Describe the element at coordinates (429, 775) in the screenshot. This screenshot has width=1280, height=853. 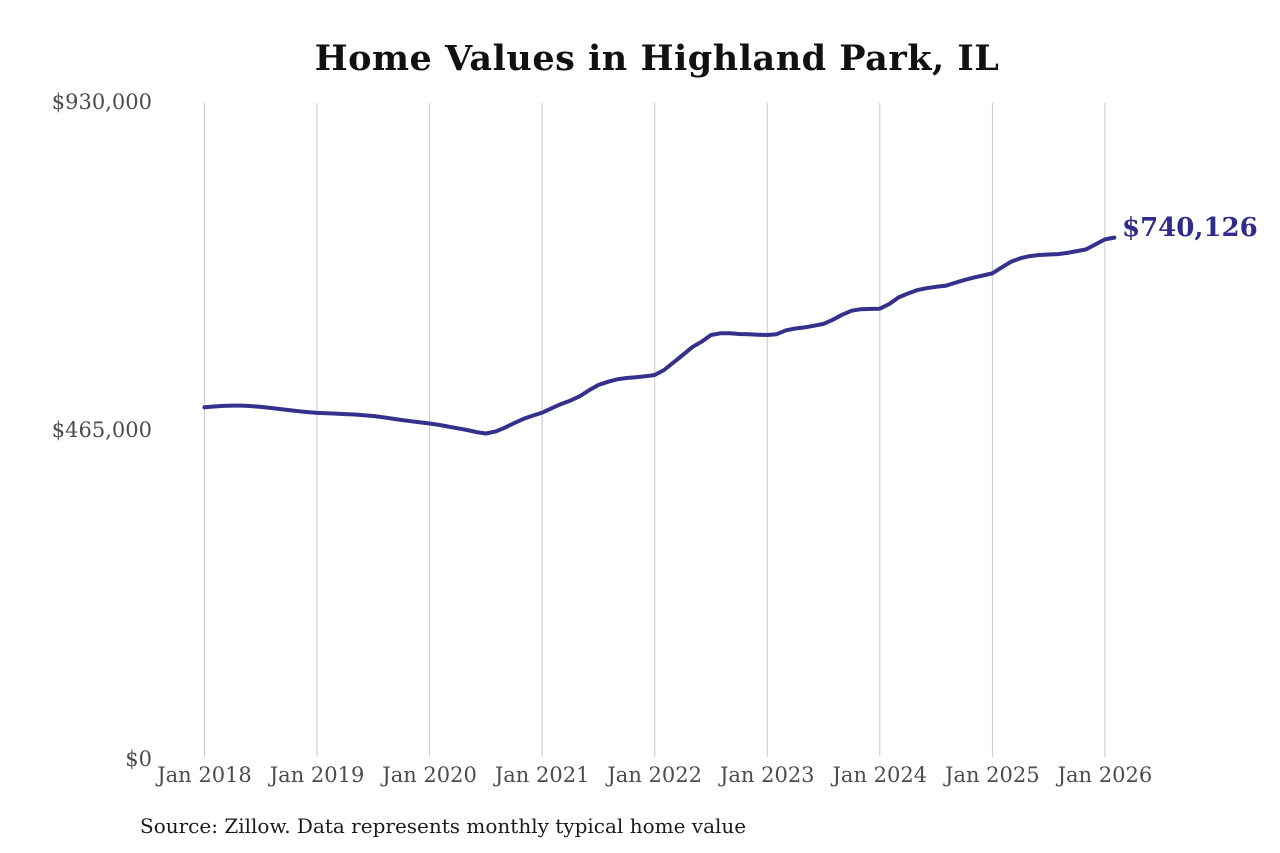
I see `x-axis-tick-label: Jan 2020` at that location.